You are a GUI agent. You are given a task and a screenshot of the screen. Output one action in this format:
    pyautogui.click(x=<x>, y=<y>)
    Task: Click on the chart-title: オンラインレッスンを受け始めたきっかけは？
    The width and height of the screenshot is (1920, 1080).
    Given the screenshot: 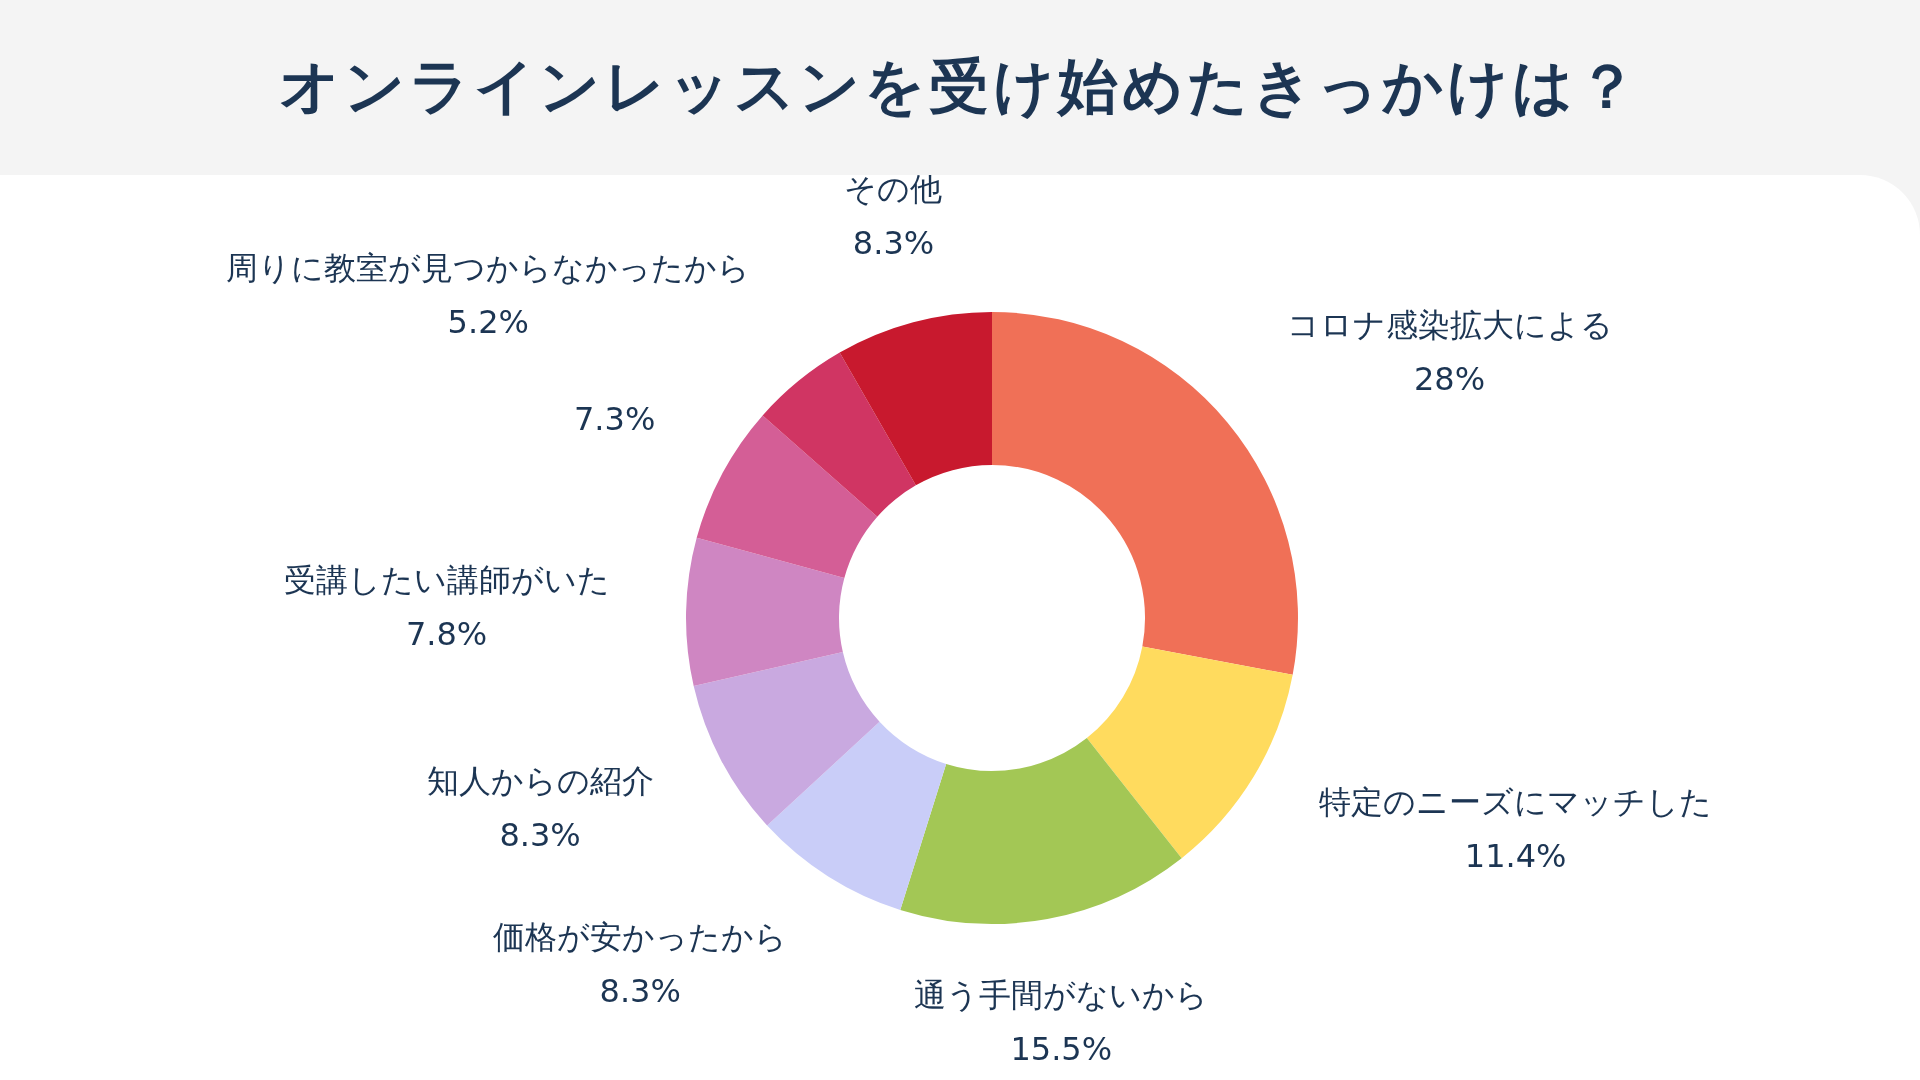 What is the action you would take?
    pyautogui.click(x=960, y=86)
    